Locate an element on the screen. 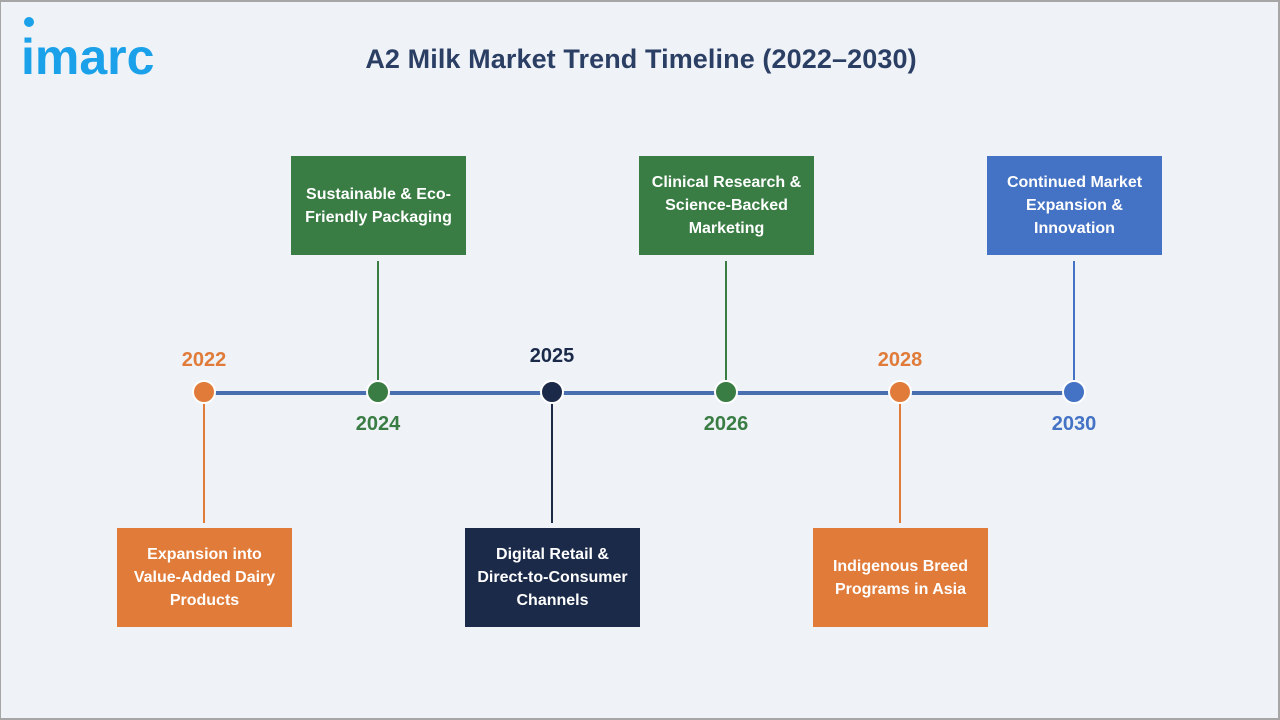 The height and width of the screenshot is (720, 1280). year-label-2028: 2028 is located at coordinates (900, 360).